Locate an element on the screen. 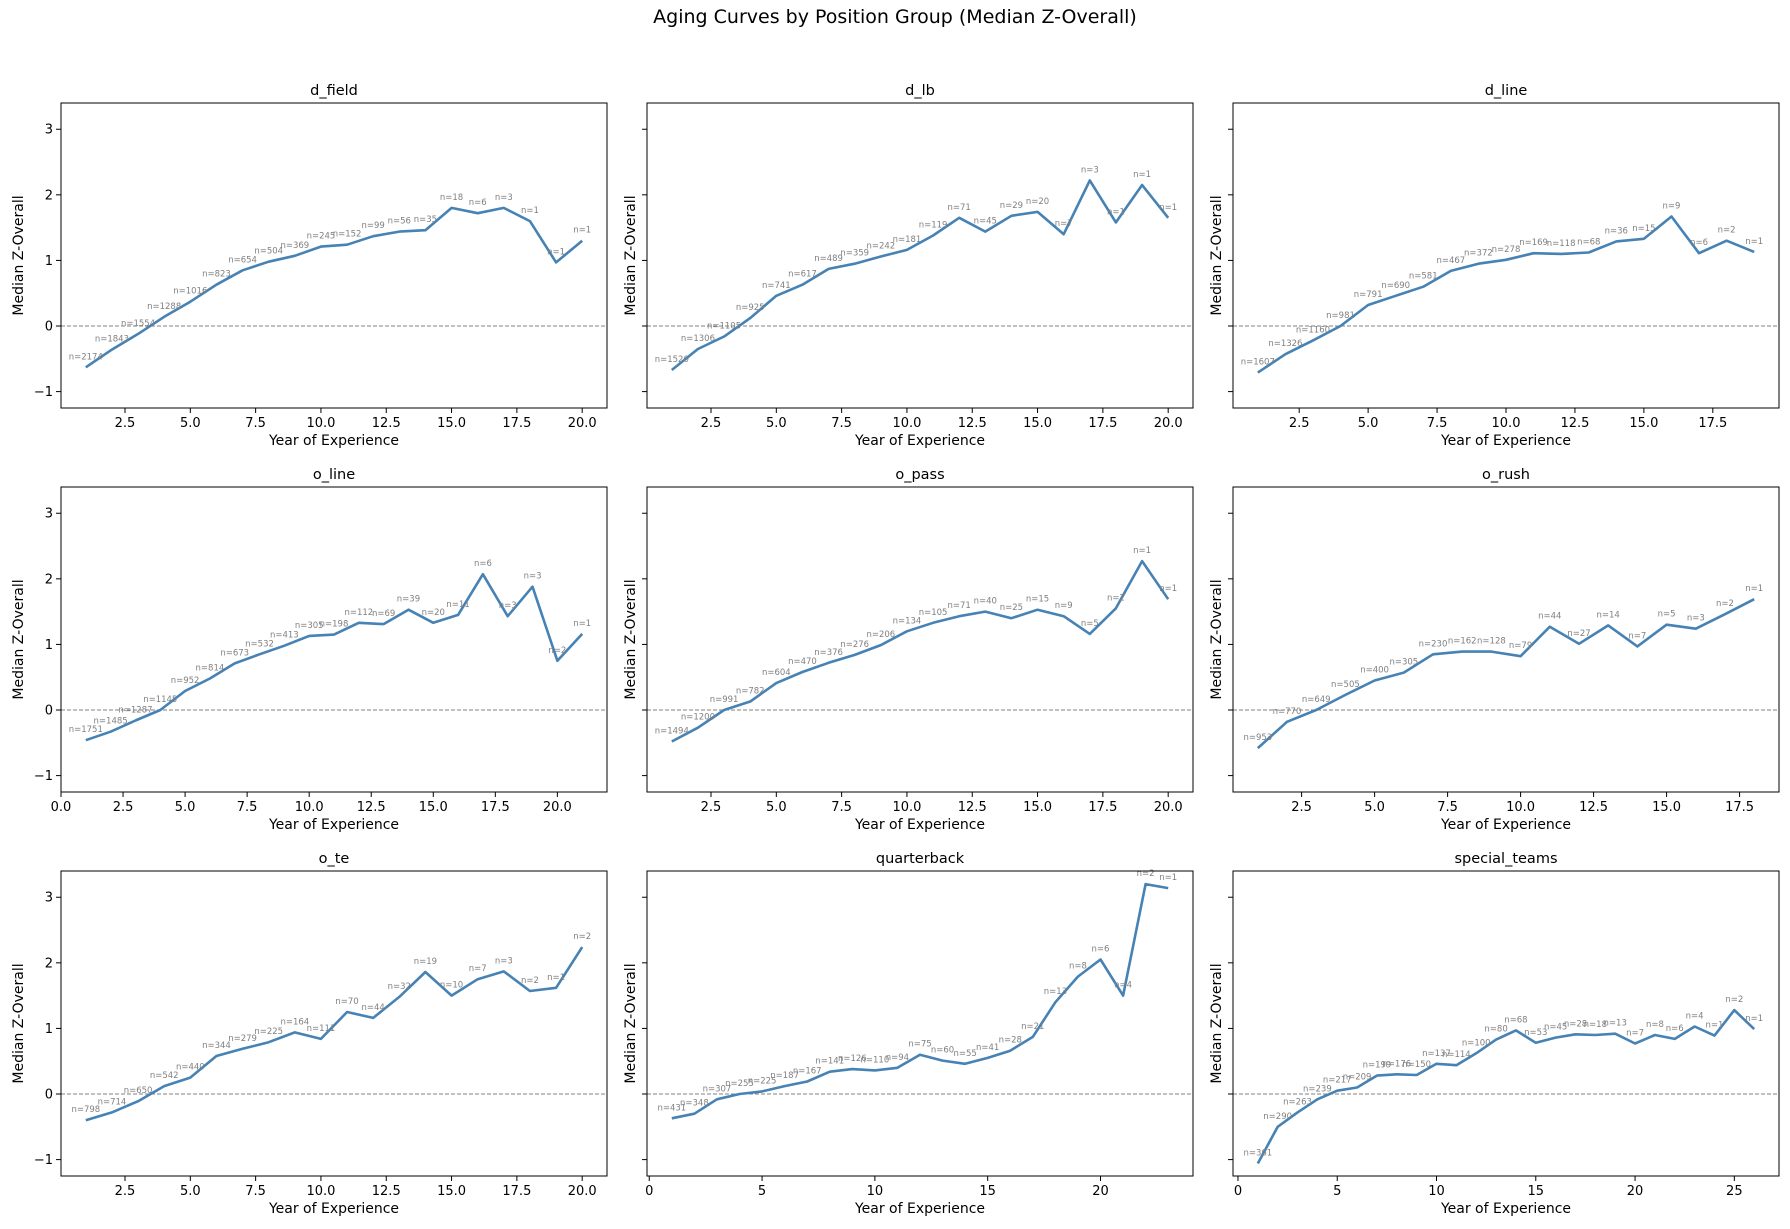 The width and height of the screenshot is (1790, 1229). x-tick-label: 2.5 is located at coordinates (123, 807).